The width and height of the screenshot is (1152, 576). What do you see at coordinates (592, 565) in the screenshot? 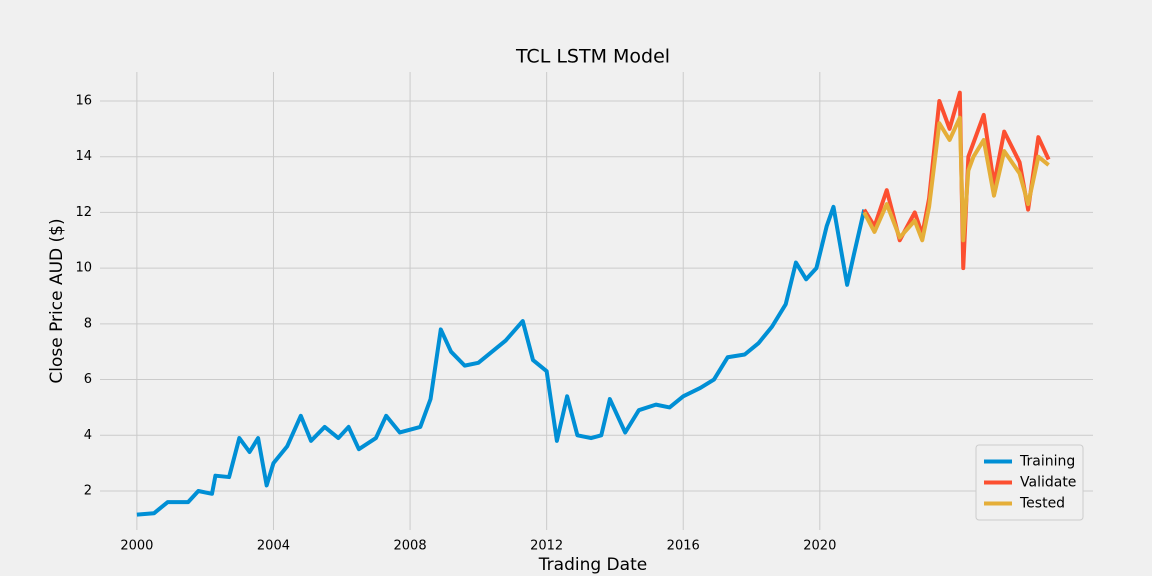
I see `x-axis-label: Trading Date` at bounding box center [592, 565].